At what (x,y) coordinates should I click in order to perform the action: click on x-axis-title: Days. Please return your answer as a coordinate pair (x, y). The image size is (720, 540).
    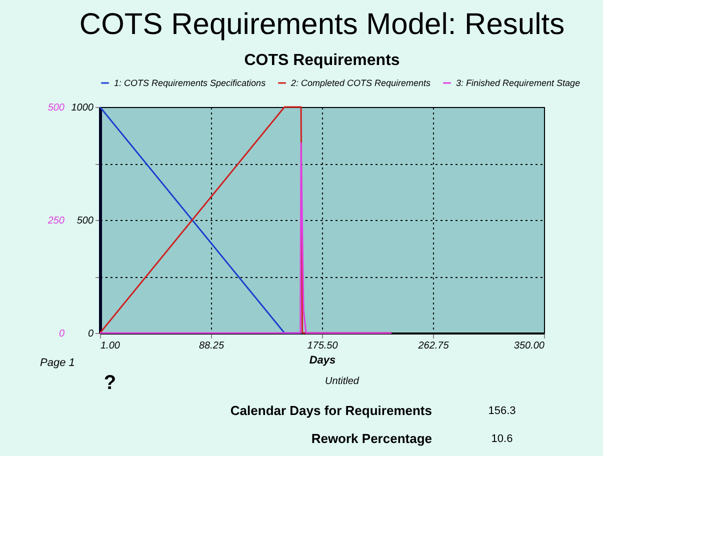
    Looking at the image, I should click on (322, 360).